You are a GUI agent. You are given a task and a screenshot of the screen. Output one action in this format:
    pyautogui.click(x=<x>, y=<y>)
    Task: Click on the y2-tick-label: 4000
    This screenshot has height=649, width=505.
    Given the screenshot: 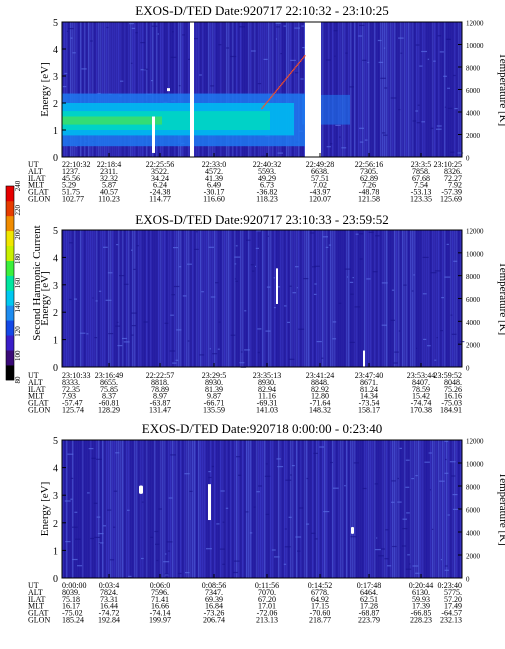 What is the action you would take?
    pyautogui.click(x=473, y=323)
    